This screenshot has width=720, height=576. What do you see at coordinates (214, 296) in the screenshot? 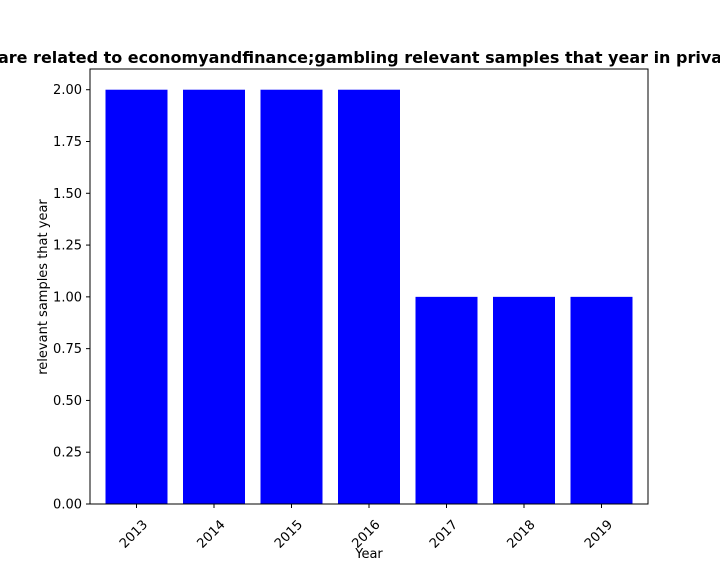
I see `bar-2014` at bounding box center [214, 296].